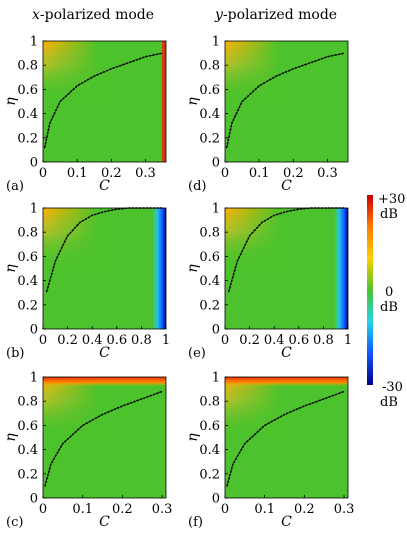  I want to click on panel-label: (a), so click(15, 186).